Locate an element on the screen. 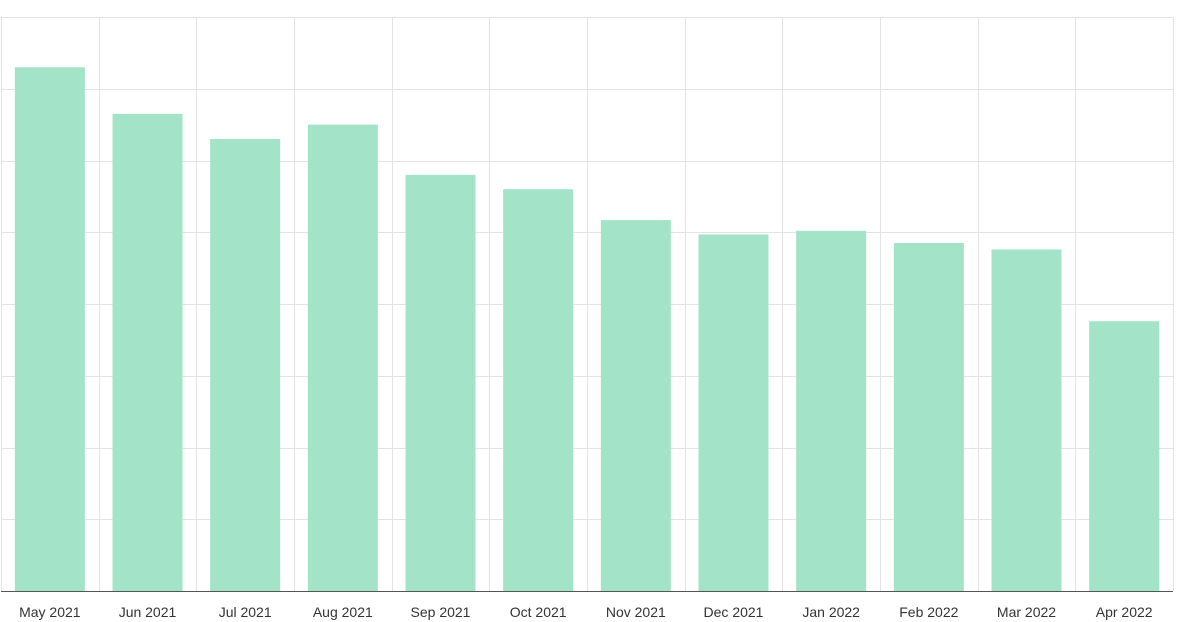 The image size is (1181, 622). x-tick-label: Apr 2022 is located at coordinates (1124, 612).